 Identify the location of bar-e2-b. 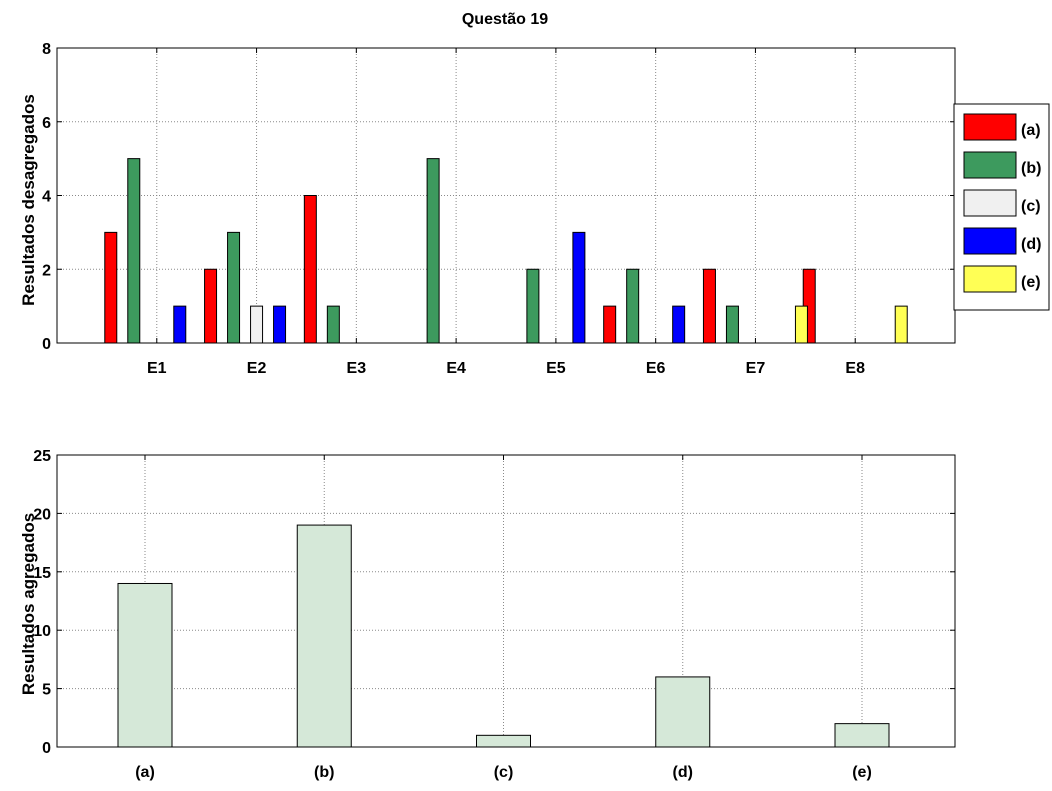
(234, 287).